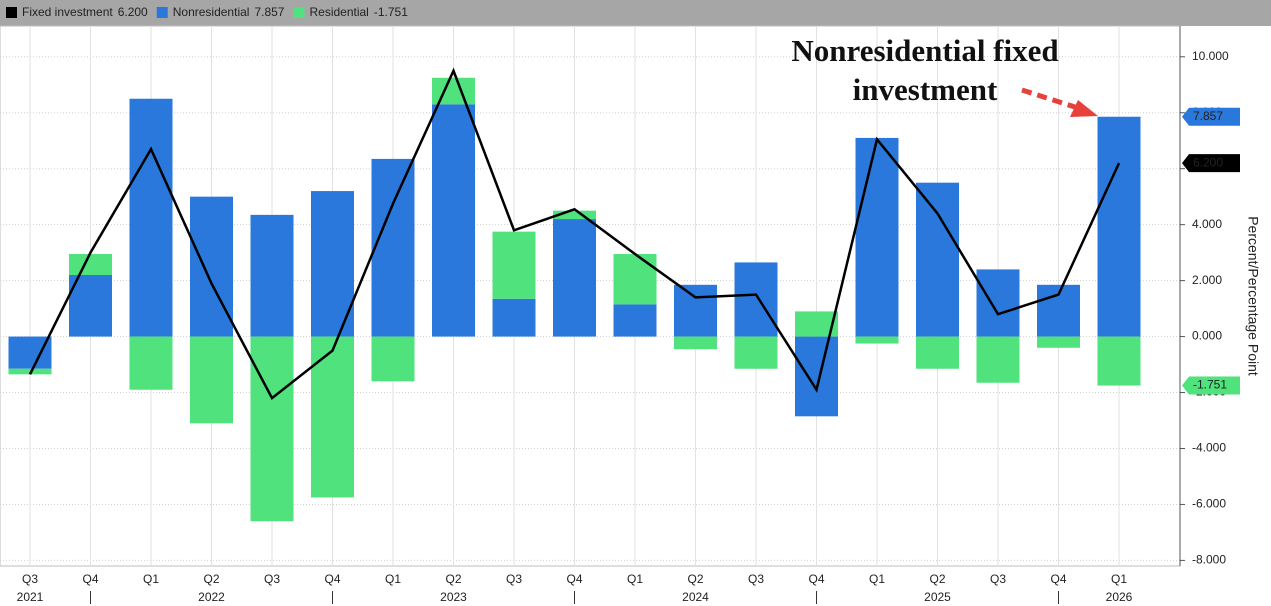 The height and width of the screenshot is (606, 1271). Describe the element at coordinates (391, 12) in the screenshot. I see `legend-value: -1.751` at that location.